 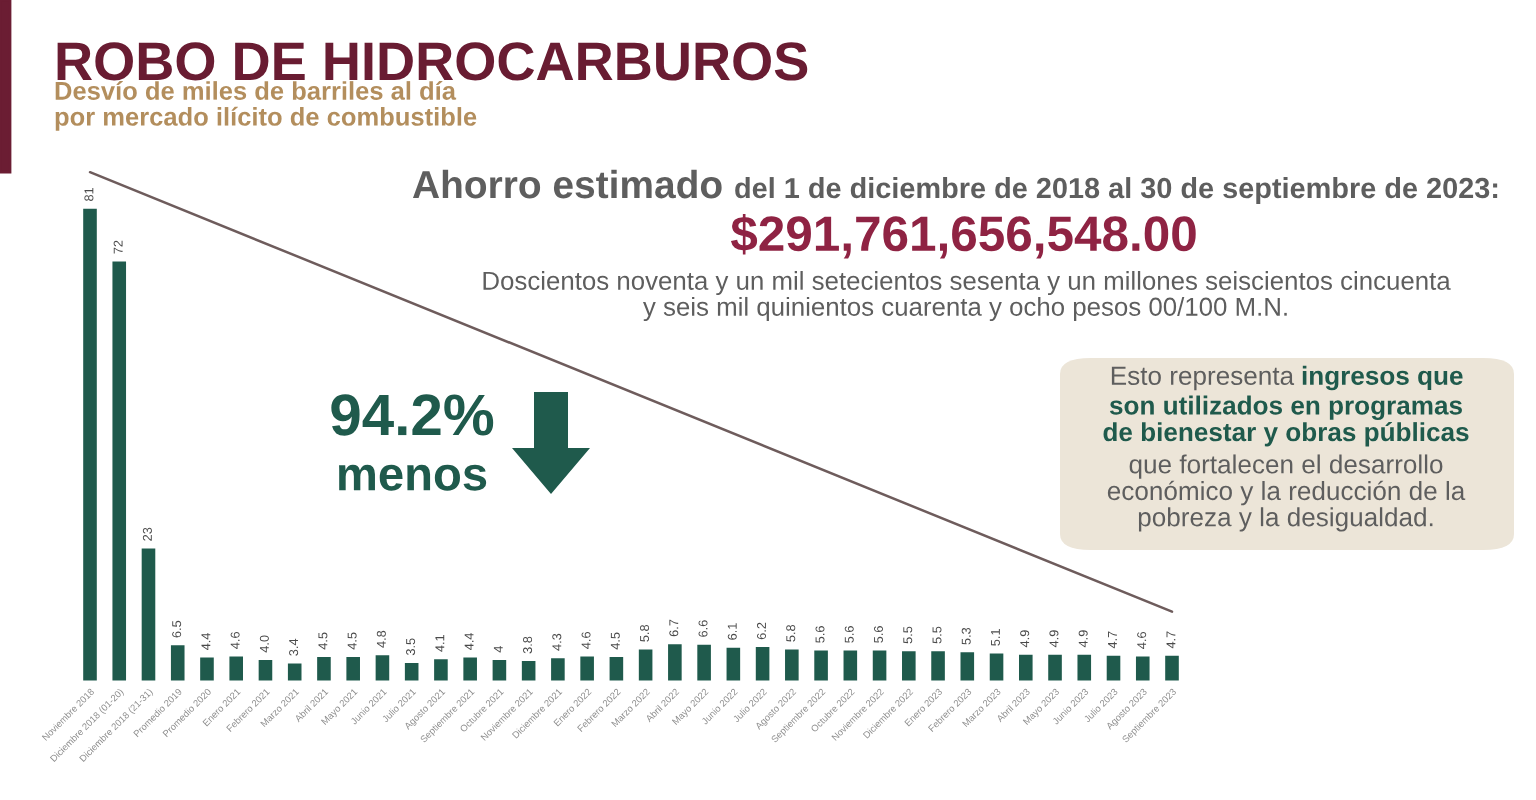 What do you see at coordinates (432, 61) in the screenshot?
I see `chart-title: ROBO DE HIDROCARBUROS` at bounding box center [432, 61].